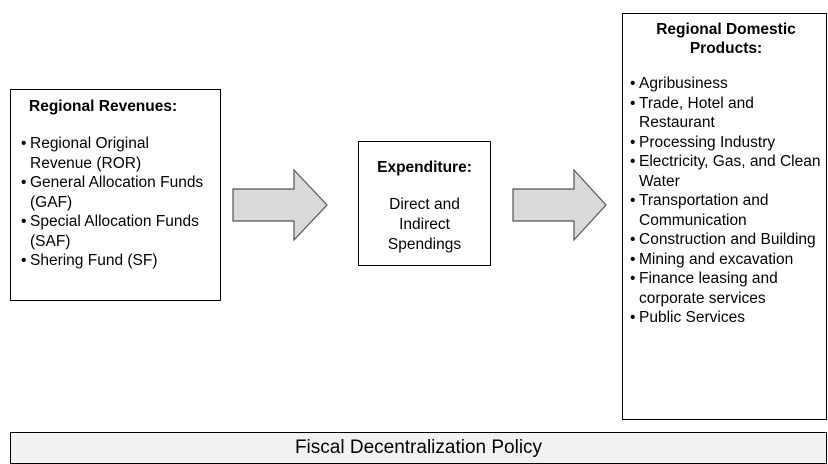 Image resolution: width=828 pixels, height=464 pixels. What do you see at coordinates (726, 84) in the screenshot?
I see `list-item: Agribusiness` at bounding box center [726, 84].